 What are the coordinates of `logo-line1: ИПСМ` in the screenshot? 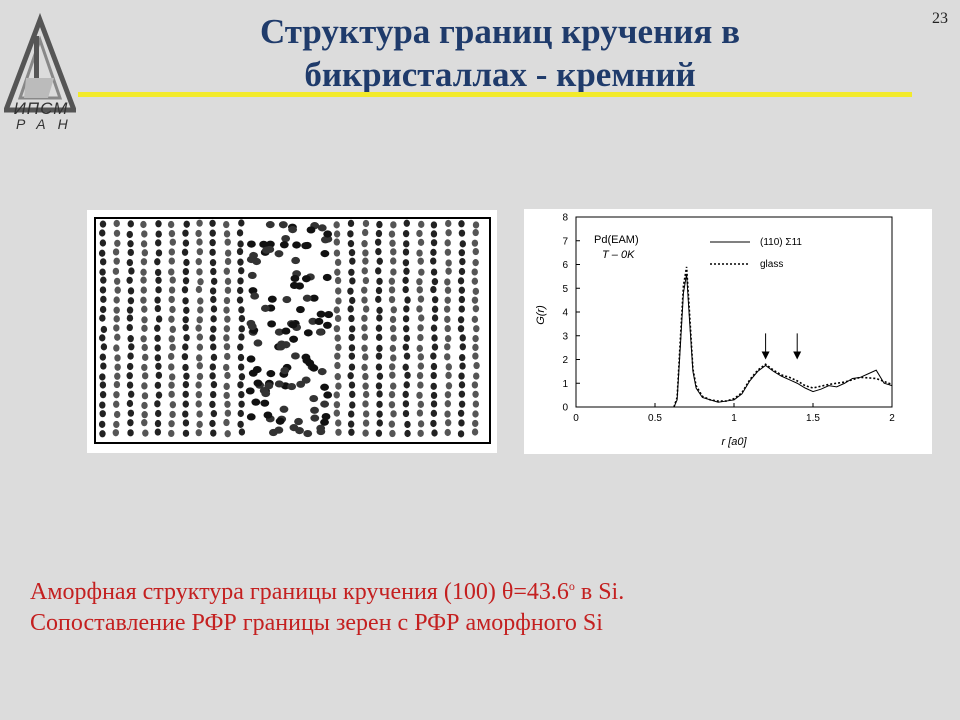 It's located at (41, 108).